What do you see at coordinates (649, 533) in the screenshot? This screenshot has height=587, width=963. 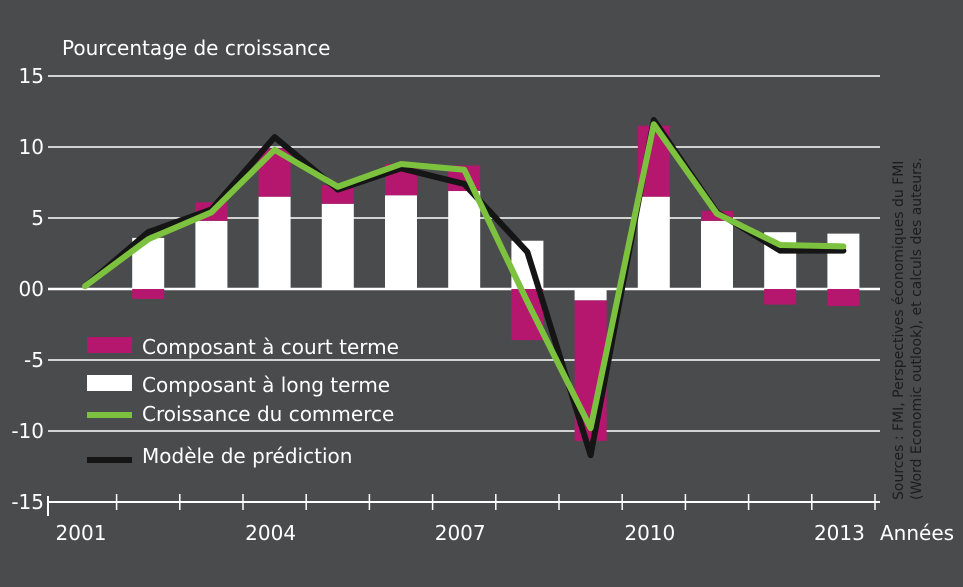 I see `x-tick-label: 2010` at bounding box center [649, 533].